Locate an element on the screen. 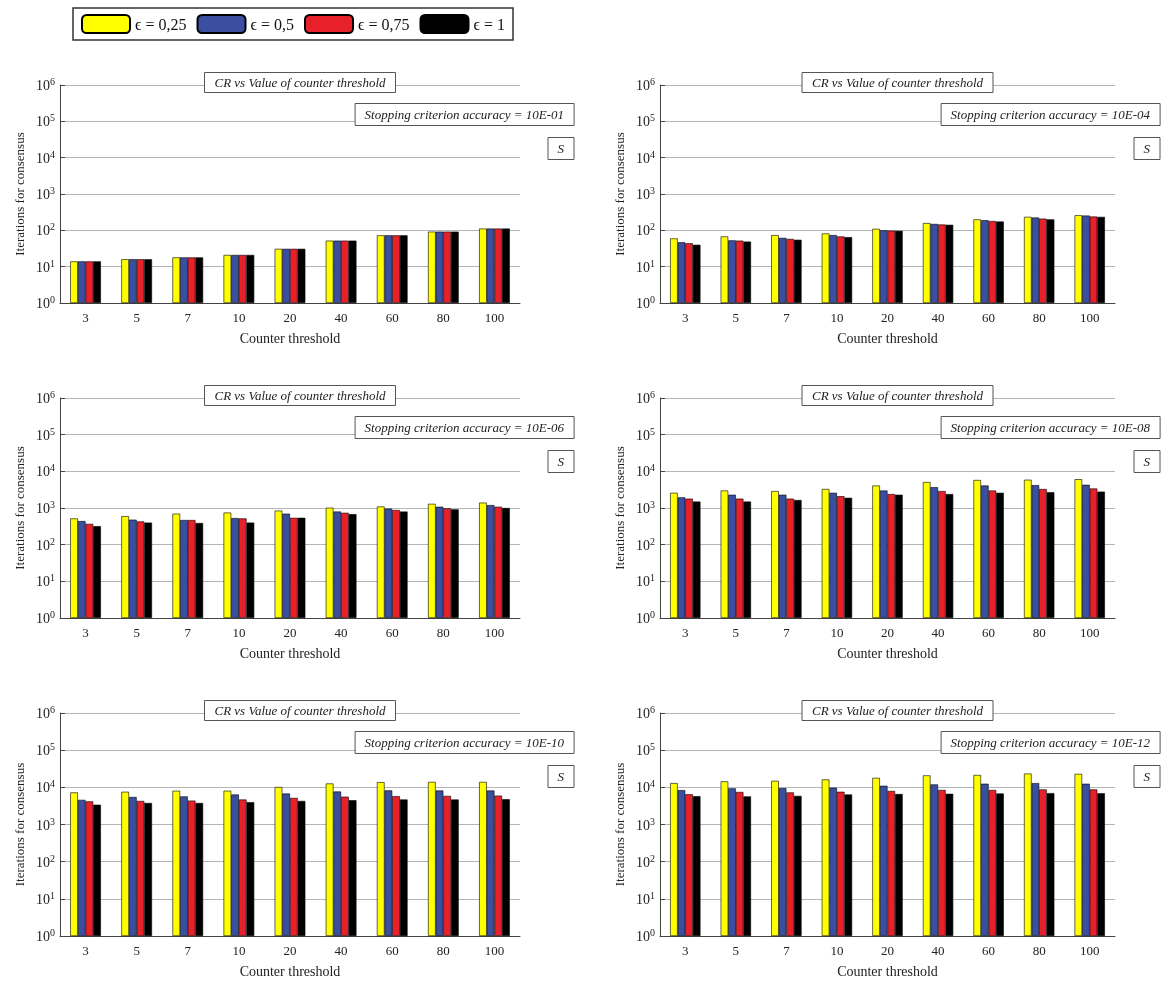 This screenshot has height=983, width=1172. annotation: Stopping criterion accuracy = 10E-01 is located at coordinates (464, 114).